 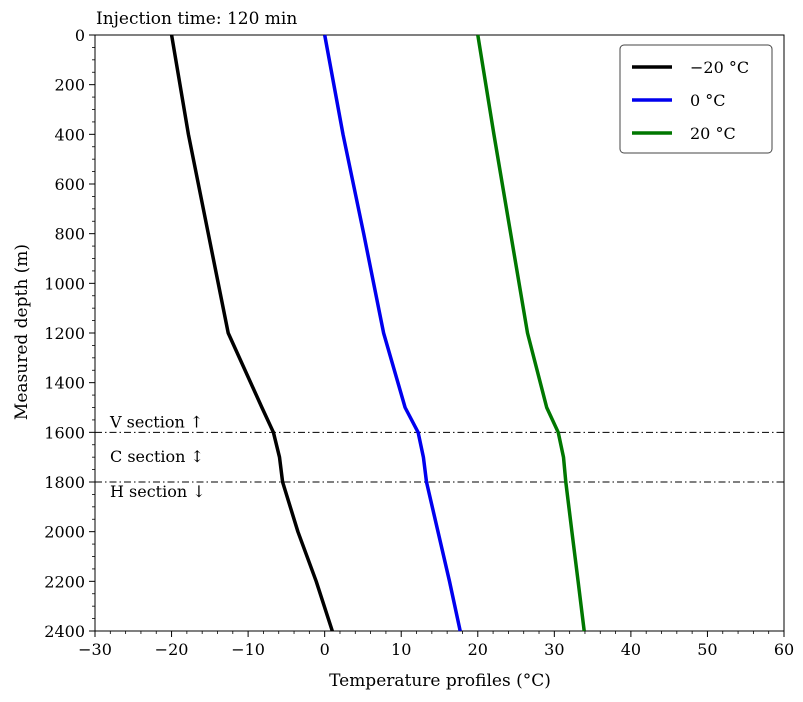 What do you see at coordinates (69, 234) in the screenshot?
I see `y-tick-label: 800` at bounding box center [69, 234].